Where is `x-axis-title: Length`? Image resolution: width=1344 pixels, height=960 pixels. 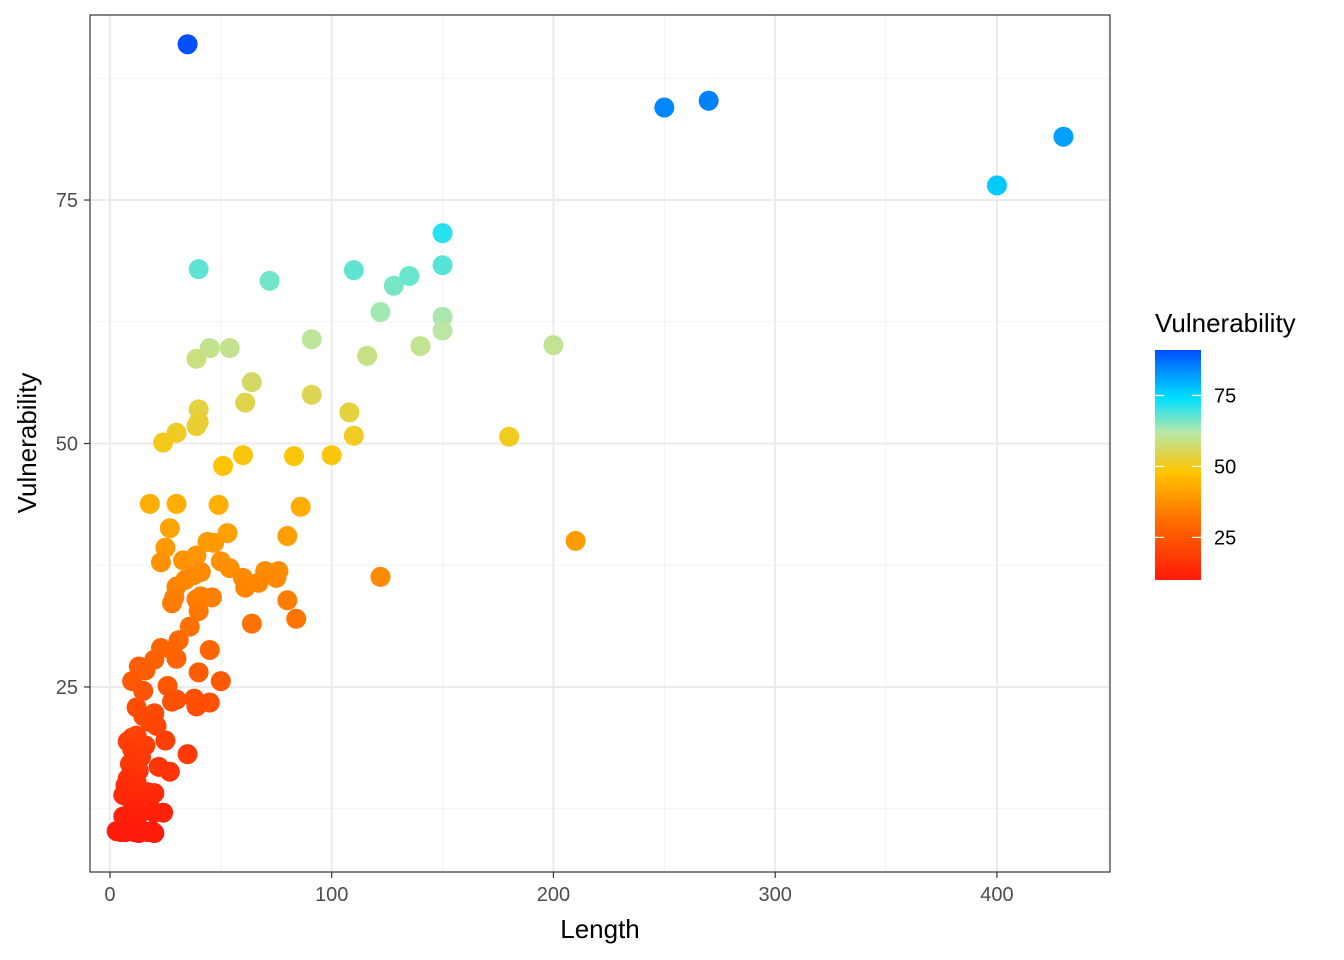
x-axis-title: Length is located at coordinates (600, 929).